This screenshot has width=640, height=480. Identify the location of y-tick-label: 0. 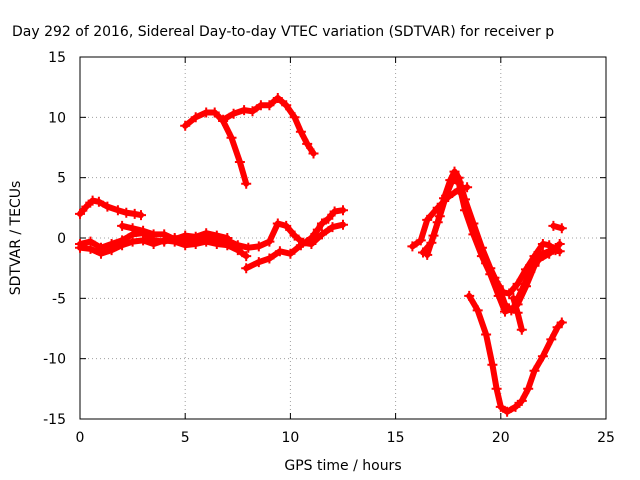
(61, 239).